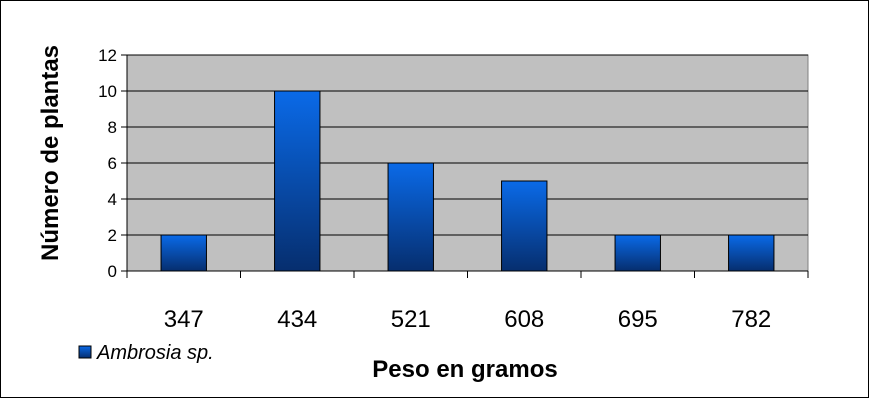 Image resolution: width=869 pixels, height=399 pixels. I want to click on x-tick-label: 782, so click(751, 319).